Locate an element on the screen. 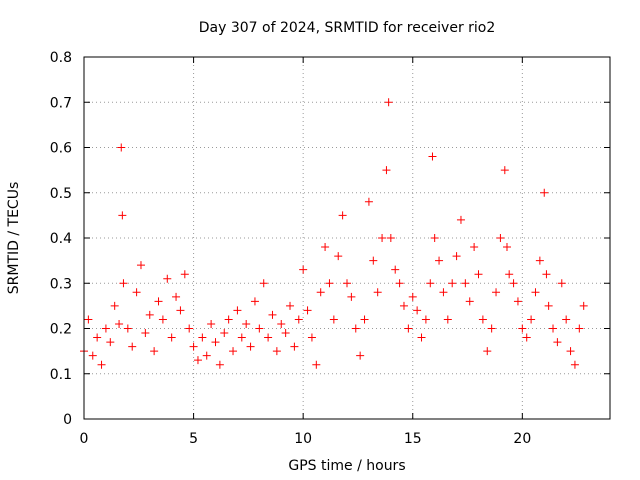 The width and height of the screenshot is (640, 480). y-tick-label: 0.5 is located at coordinates (61, 194).